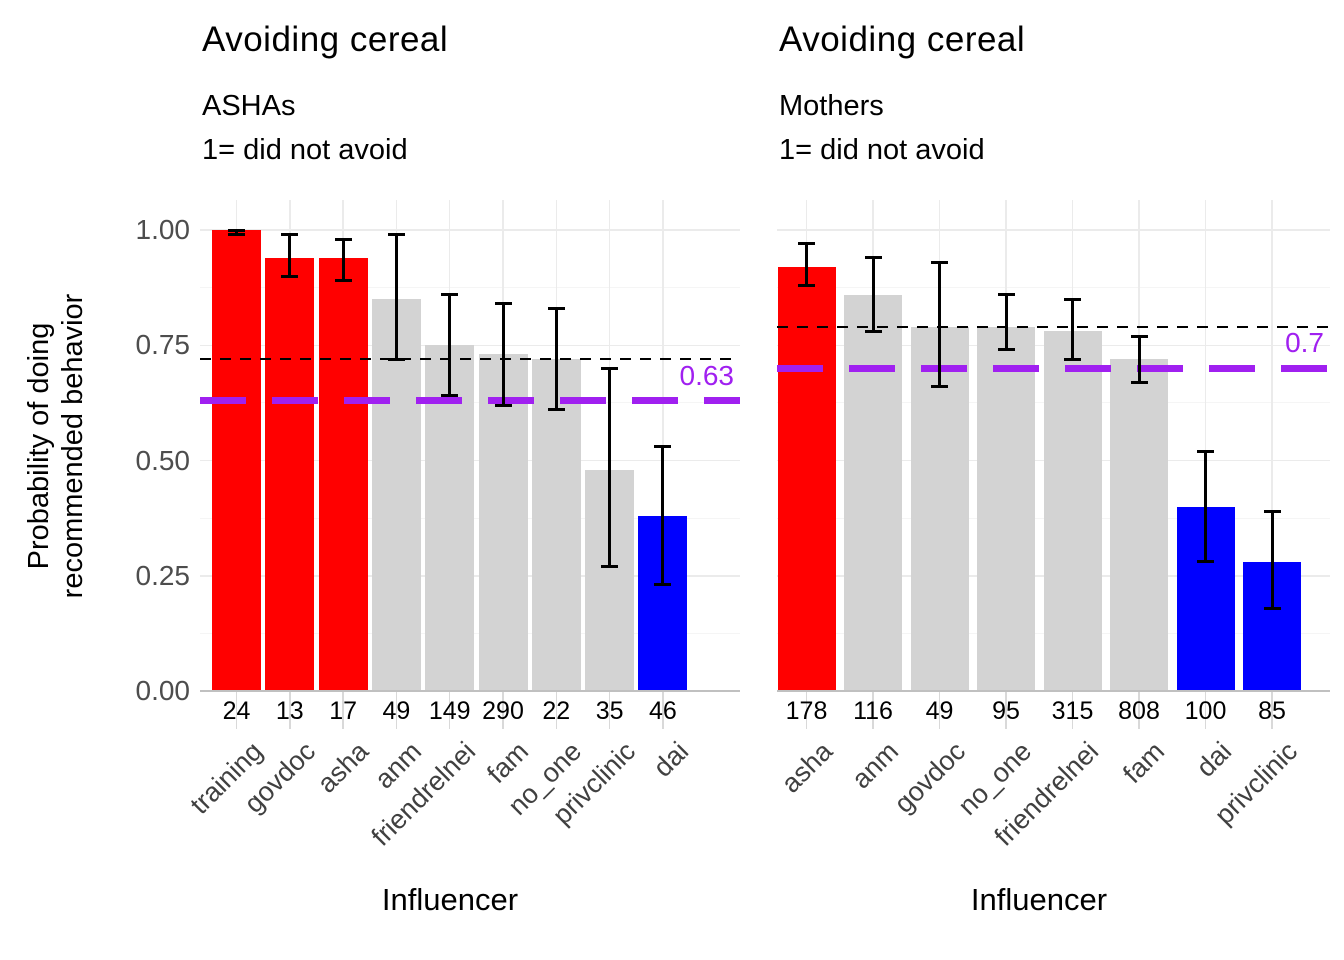 The width and height of the screenshot is (1344, 960). Describe the element at coordinates (831, 106) in the screenshot. I see `panel-subtitle-mothers-line1: Mothers` at that location.